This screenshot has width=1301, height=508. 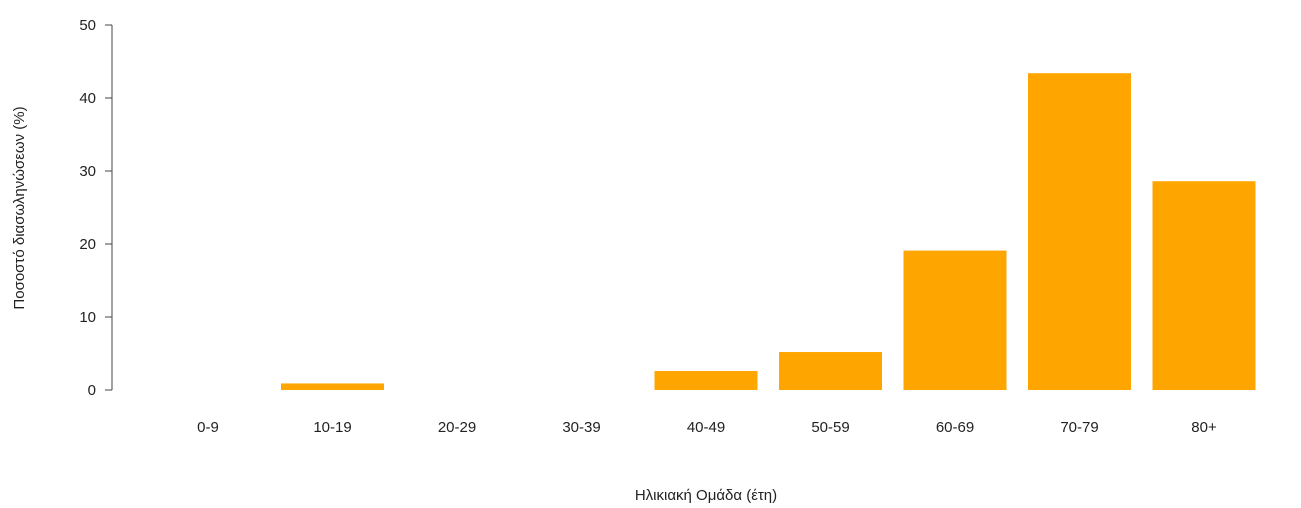 I want to click on y-tick-label: 0, so click(x=92, y=390).